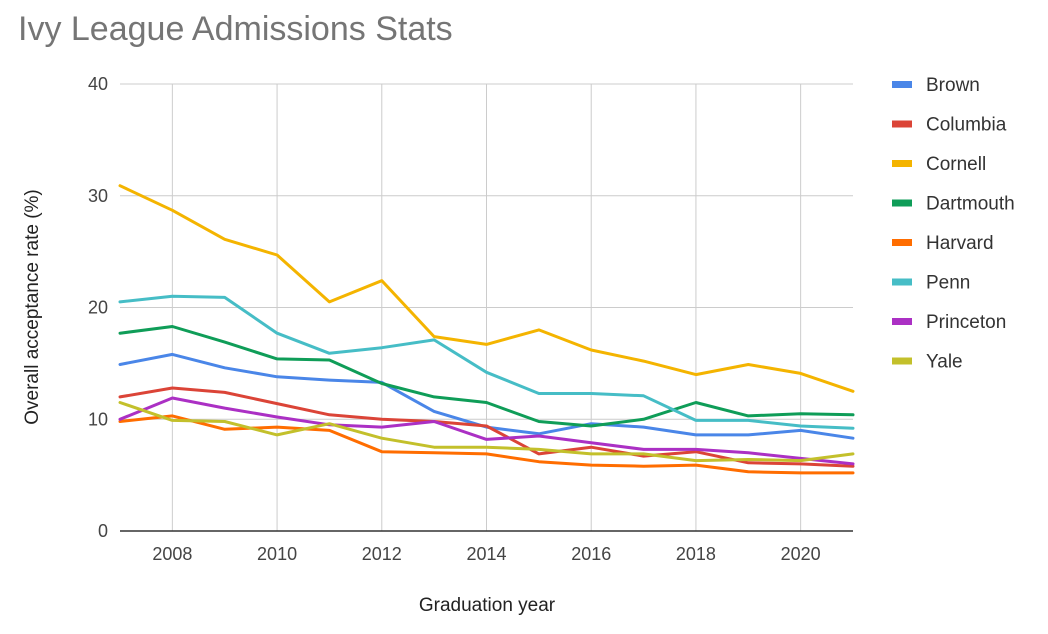  I want to click on legend-item-yale: Yale, so click(927, 362).